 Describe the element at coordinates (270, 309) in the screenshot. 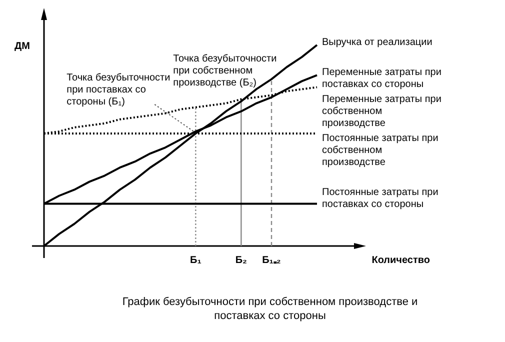

I see `text: График безубыточности при собственном производстве и поставках со стороны` at that location.